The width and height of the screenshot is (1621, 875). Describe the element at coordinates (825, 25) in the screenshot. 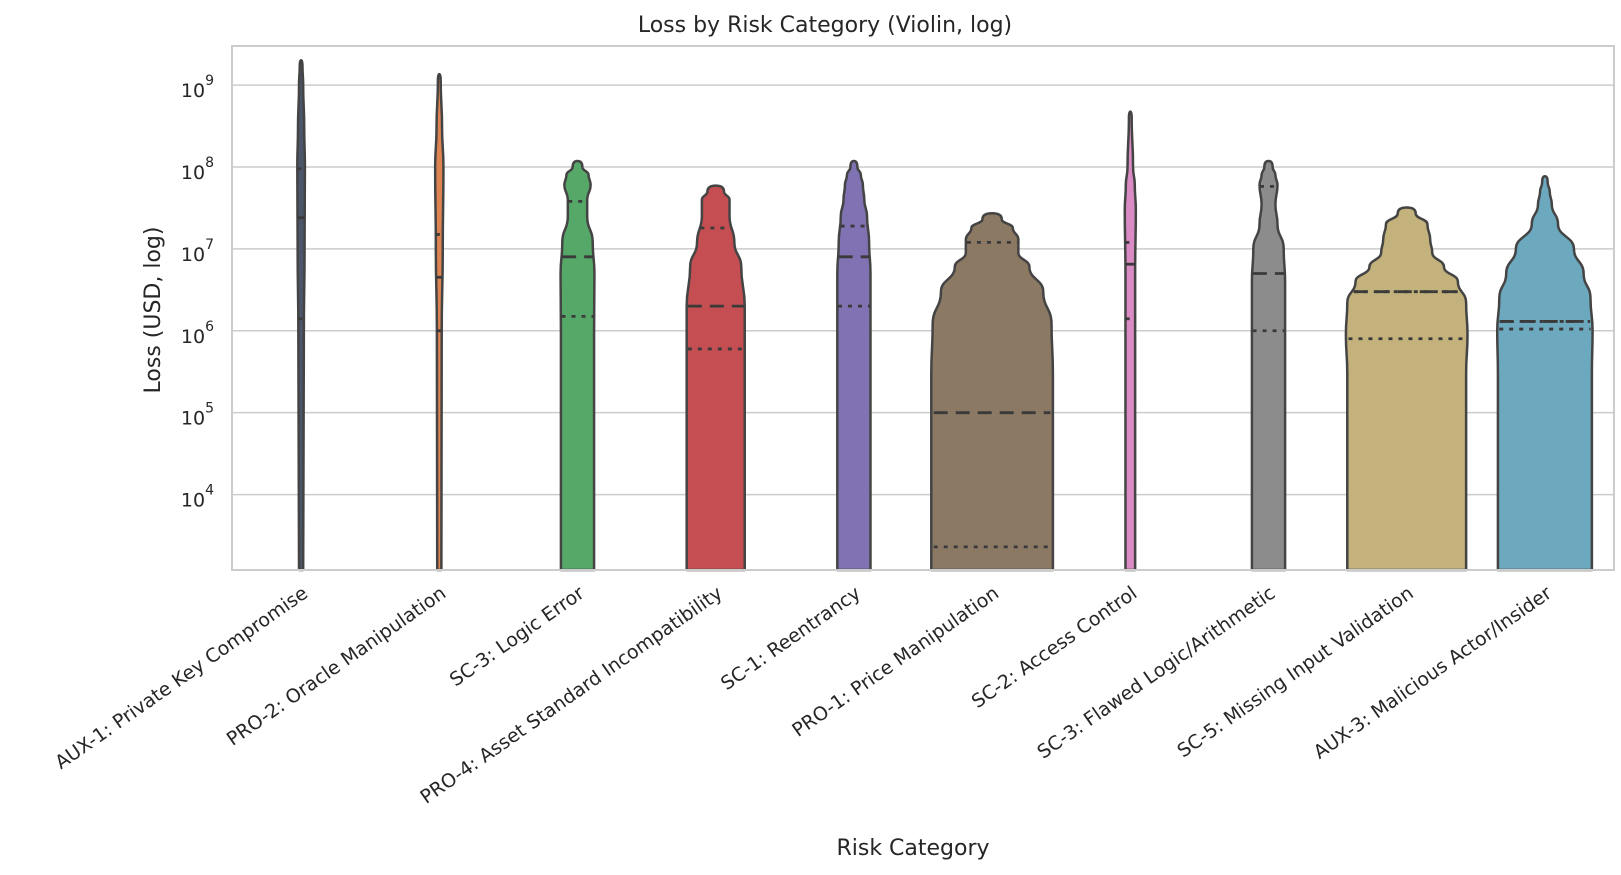

I see `chart-title: Loss by Risk Category (Violin, log)` at that location.